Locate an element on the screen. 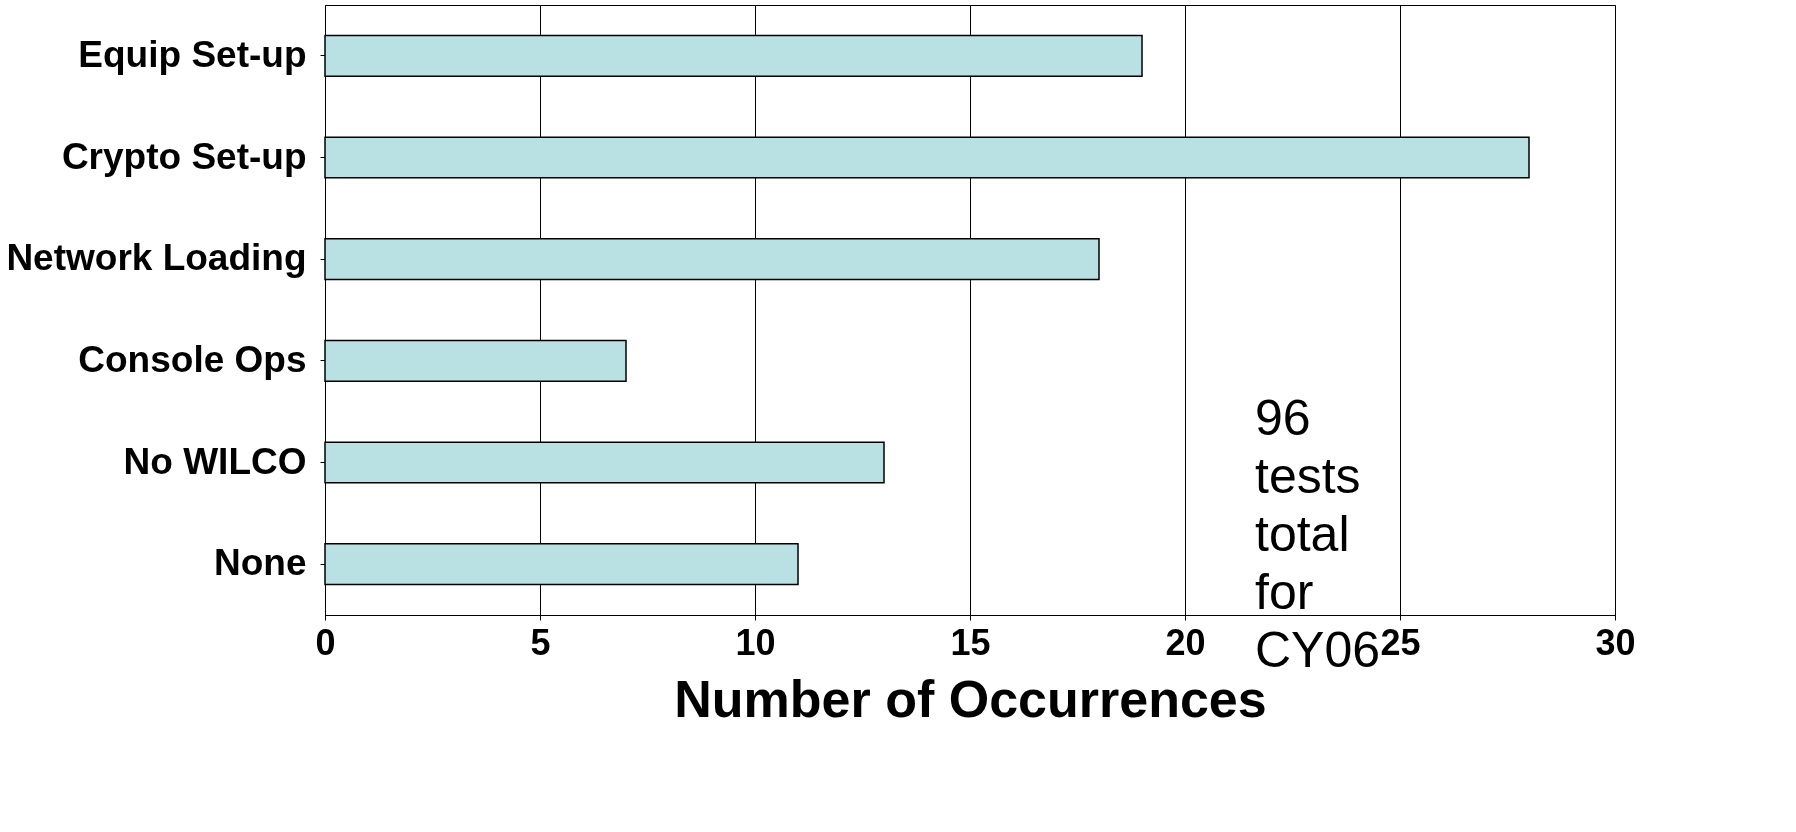 This screenshot has height=832, width=1796. x-tick-label: 25 is located at coordinates (1400, 642).